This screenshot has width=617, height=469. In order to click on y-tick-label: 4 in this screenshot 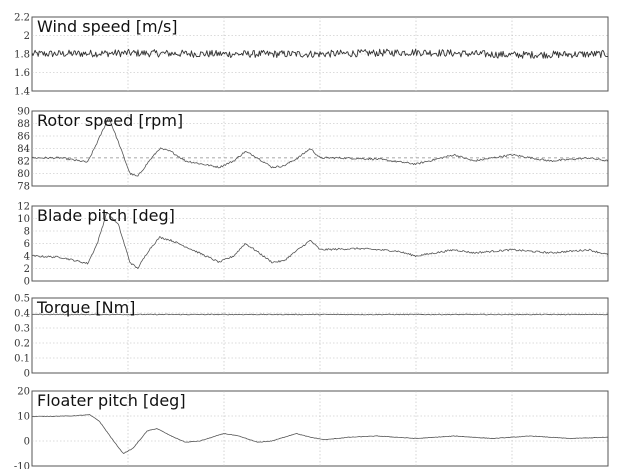, I will do `click(27, 257)`.